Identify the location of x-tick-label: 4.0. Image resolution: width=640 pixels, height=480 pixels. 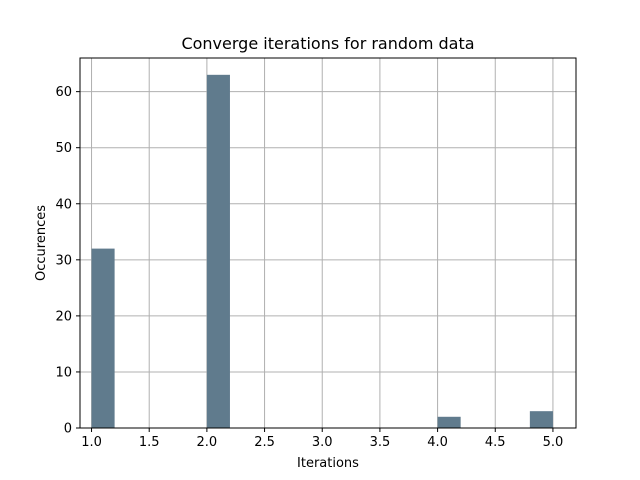
(437, 442).